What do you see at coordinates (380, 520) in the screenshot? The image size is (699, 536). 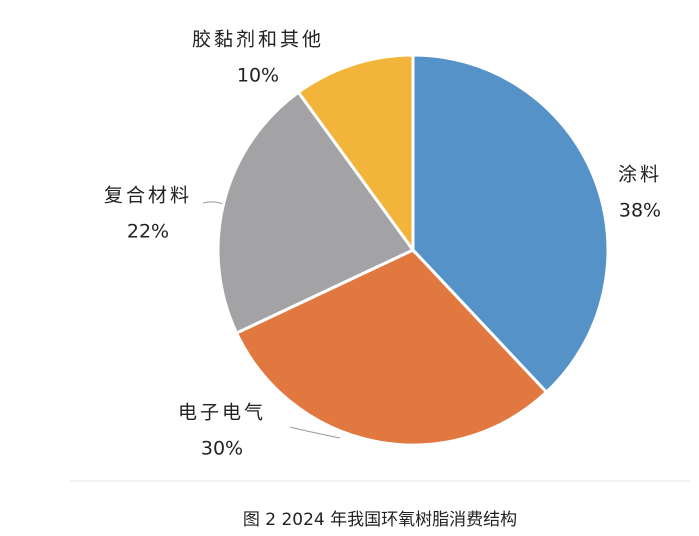 I see `chart-title: 图 2 2024 年我国环氧树脂消费结构` at bounding box center [380, 520].